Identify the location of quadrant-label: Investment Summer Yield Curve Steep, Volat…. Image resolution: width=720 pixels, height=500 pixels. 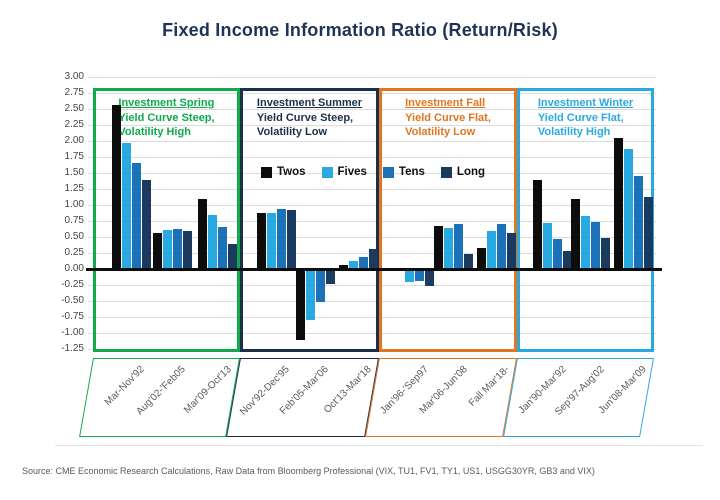
(309, 118).